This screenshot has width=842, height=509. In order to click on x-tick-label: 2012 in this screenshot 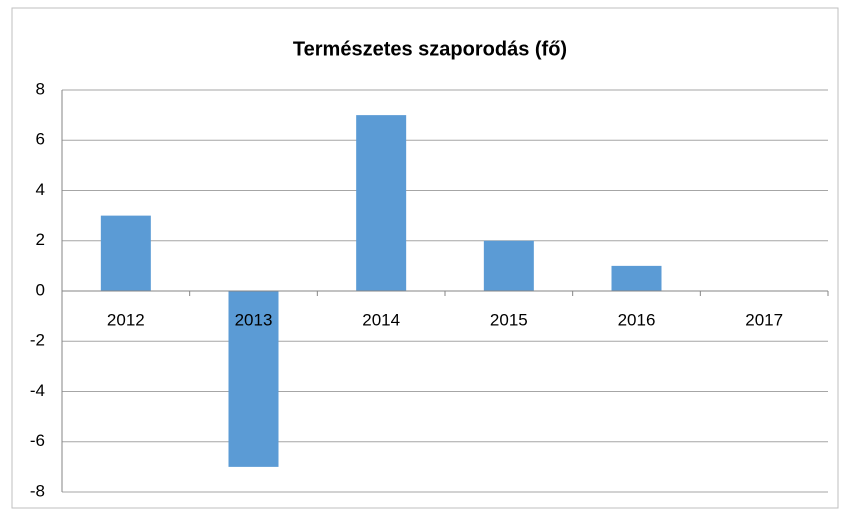, I will do `click(126, 319)`.